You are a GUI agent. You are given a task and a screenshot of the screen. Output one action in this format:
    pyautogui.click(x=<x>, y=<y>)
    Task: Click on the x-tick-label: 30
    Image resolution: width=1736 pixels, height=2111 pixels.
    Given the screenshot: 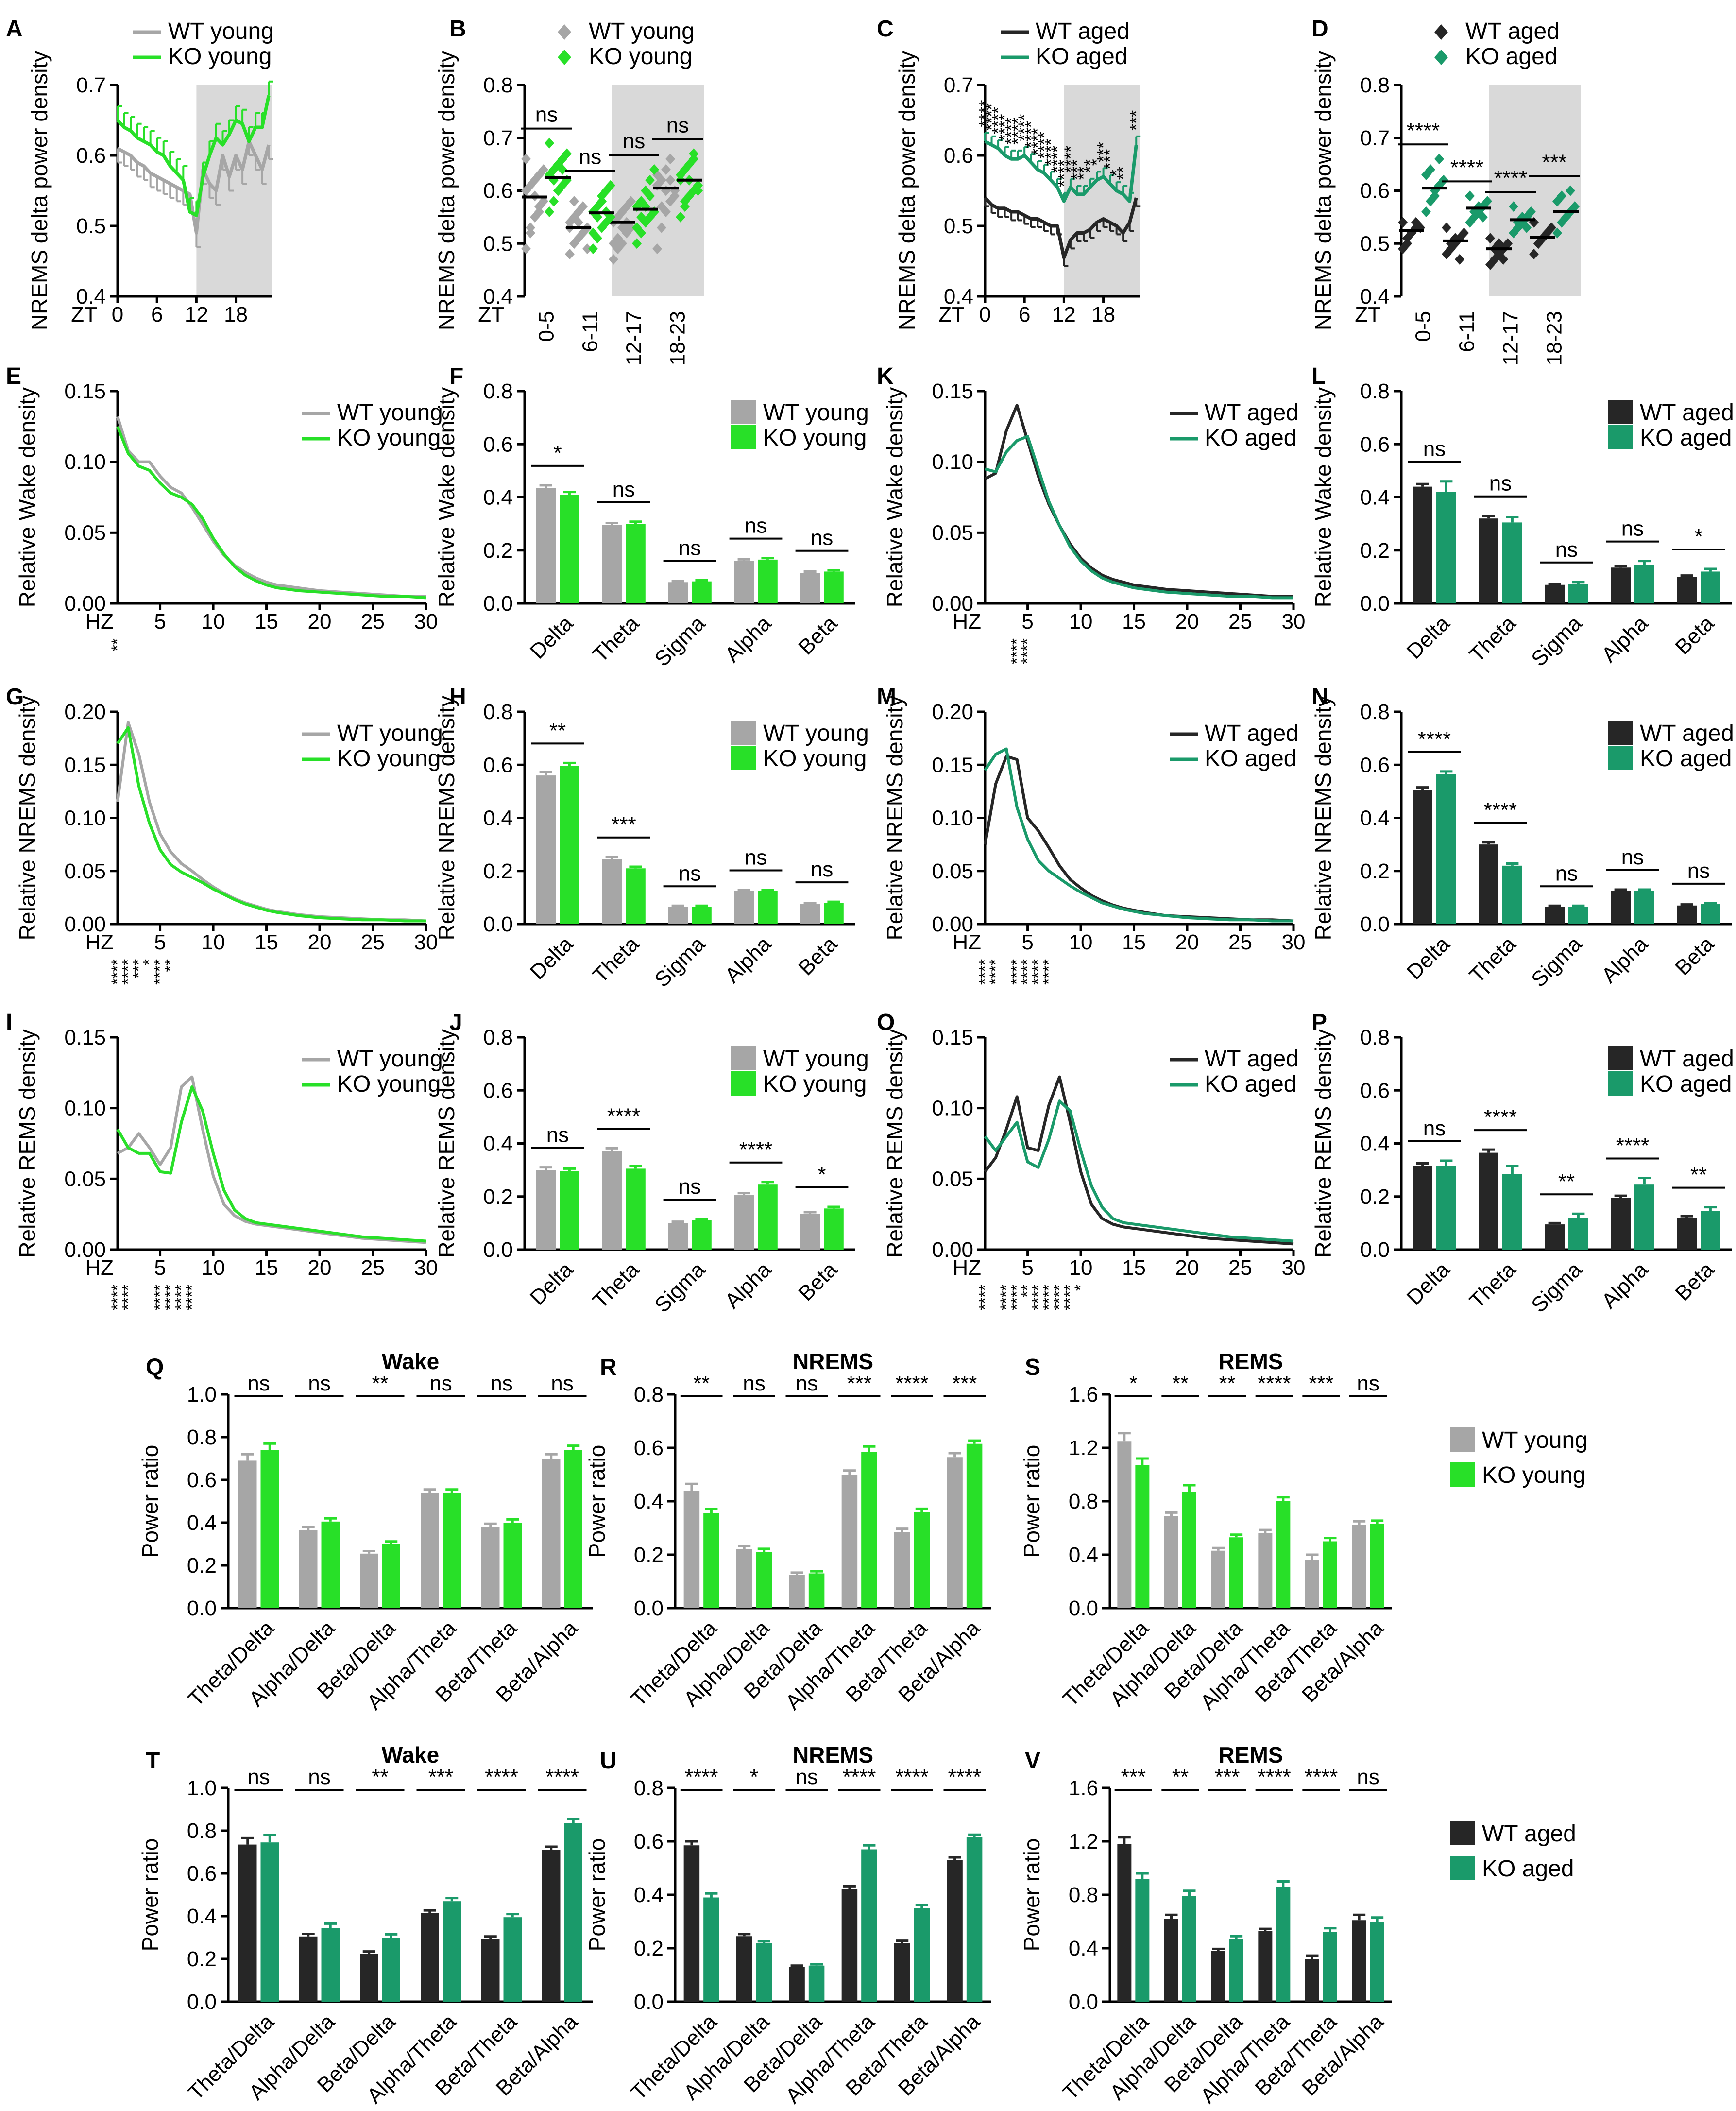 What is the action you would take?
    pyautogui.click(x=426, y=1268)
    